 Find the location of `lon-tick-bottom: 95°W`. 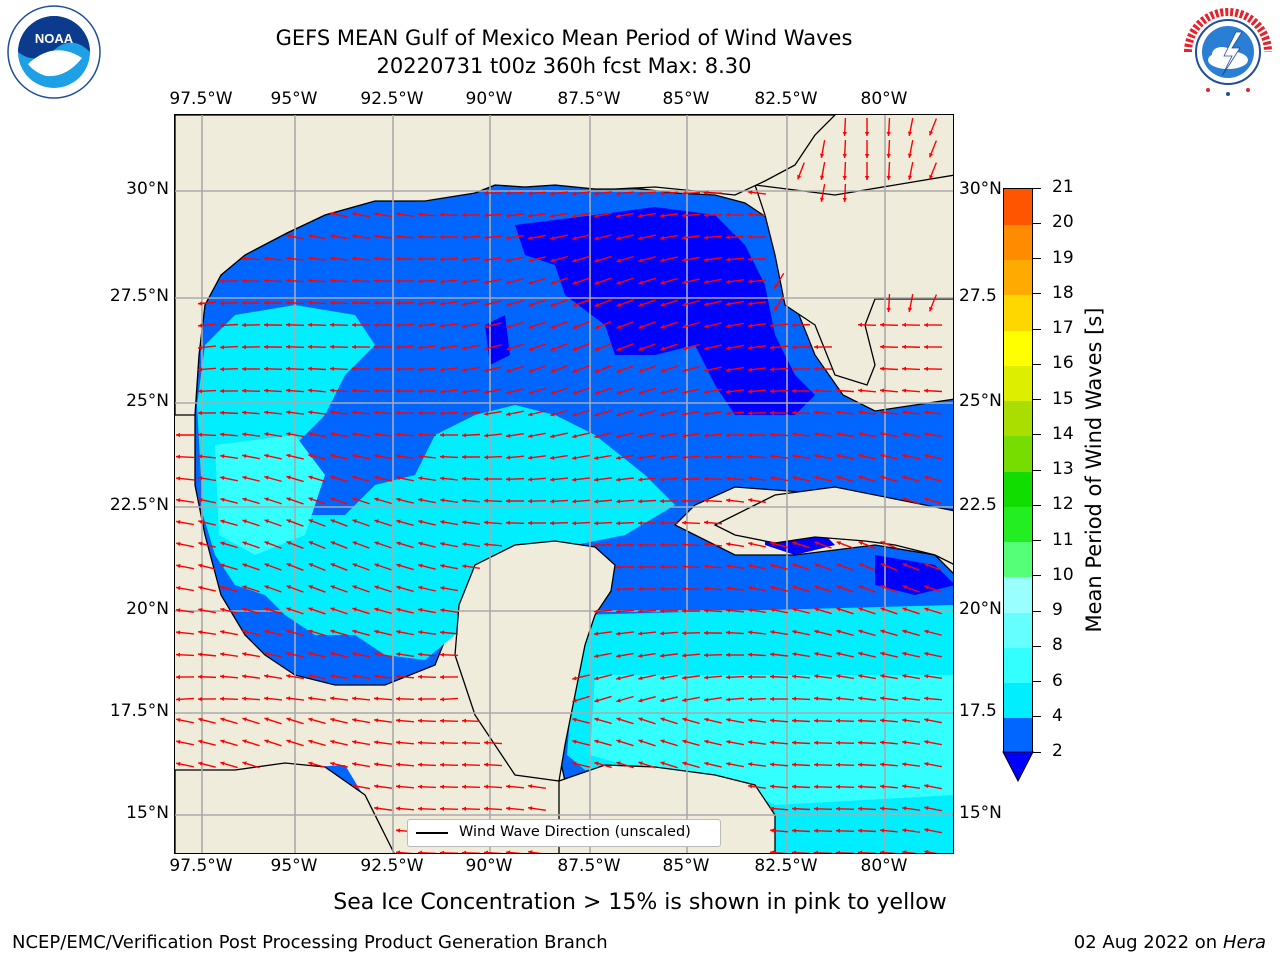

lon-tick-bottom: 95°W is located at coordinates (294, 866).